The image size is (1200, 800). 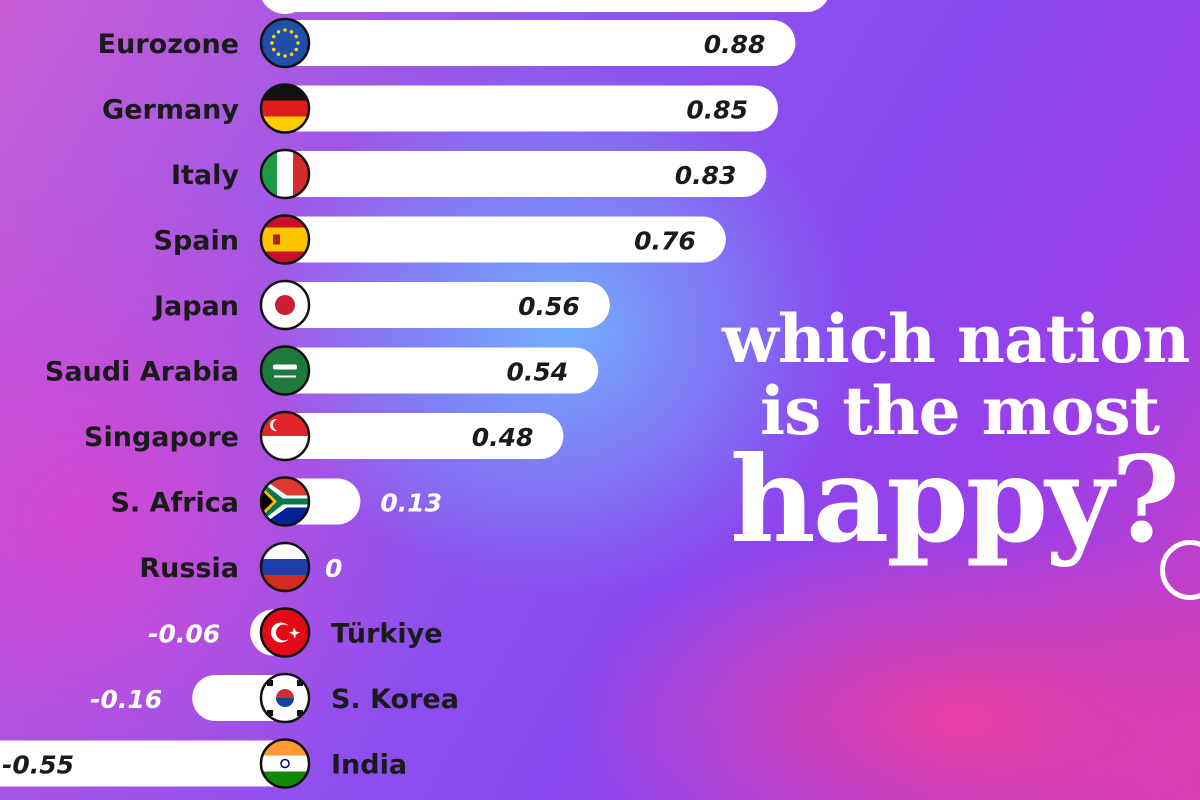 I want to click on label-singapore: Singapore, so click(x=161, y=437).